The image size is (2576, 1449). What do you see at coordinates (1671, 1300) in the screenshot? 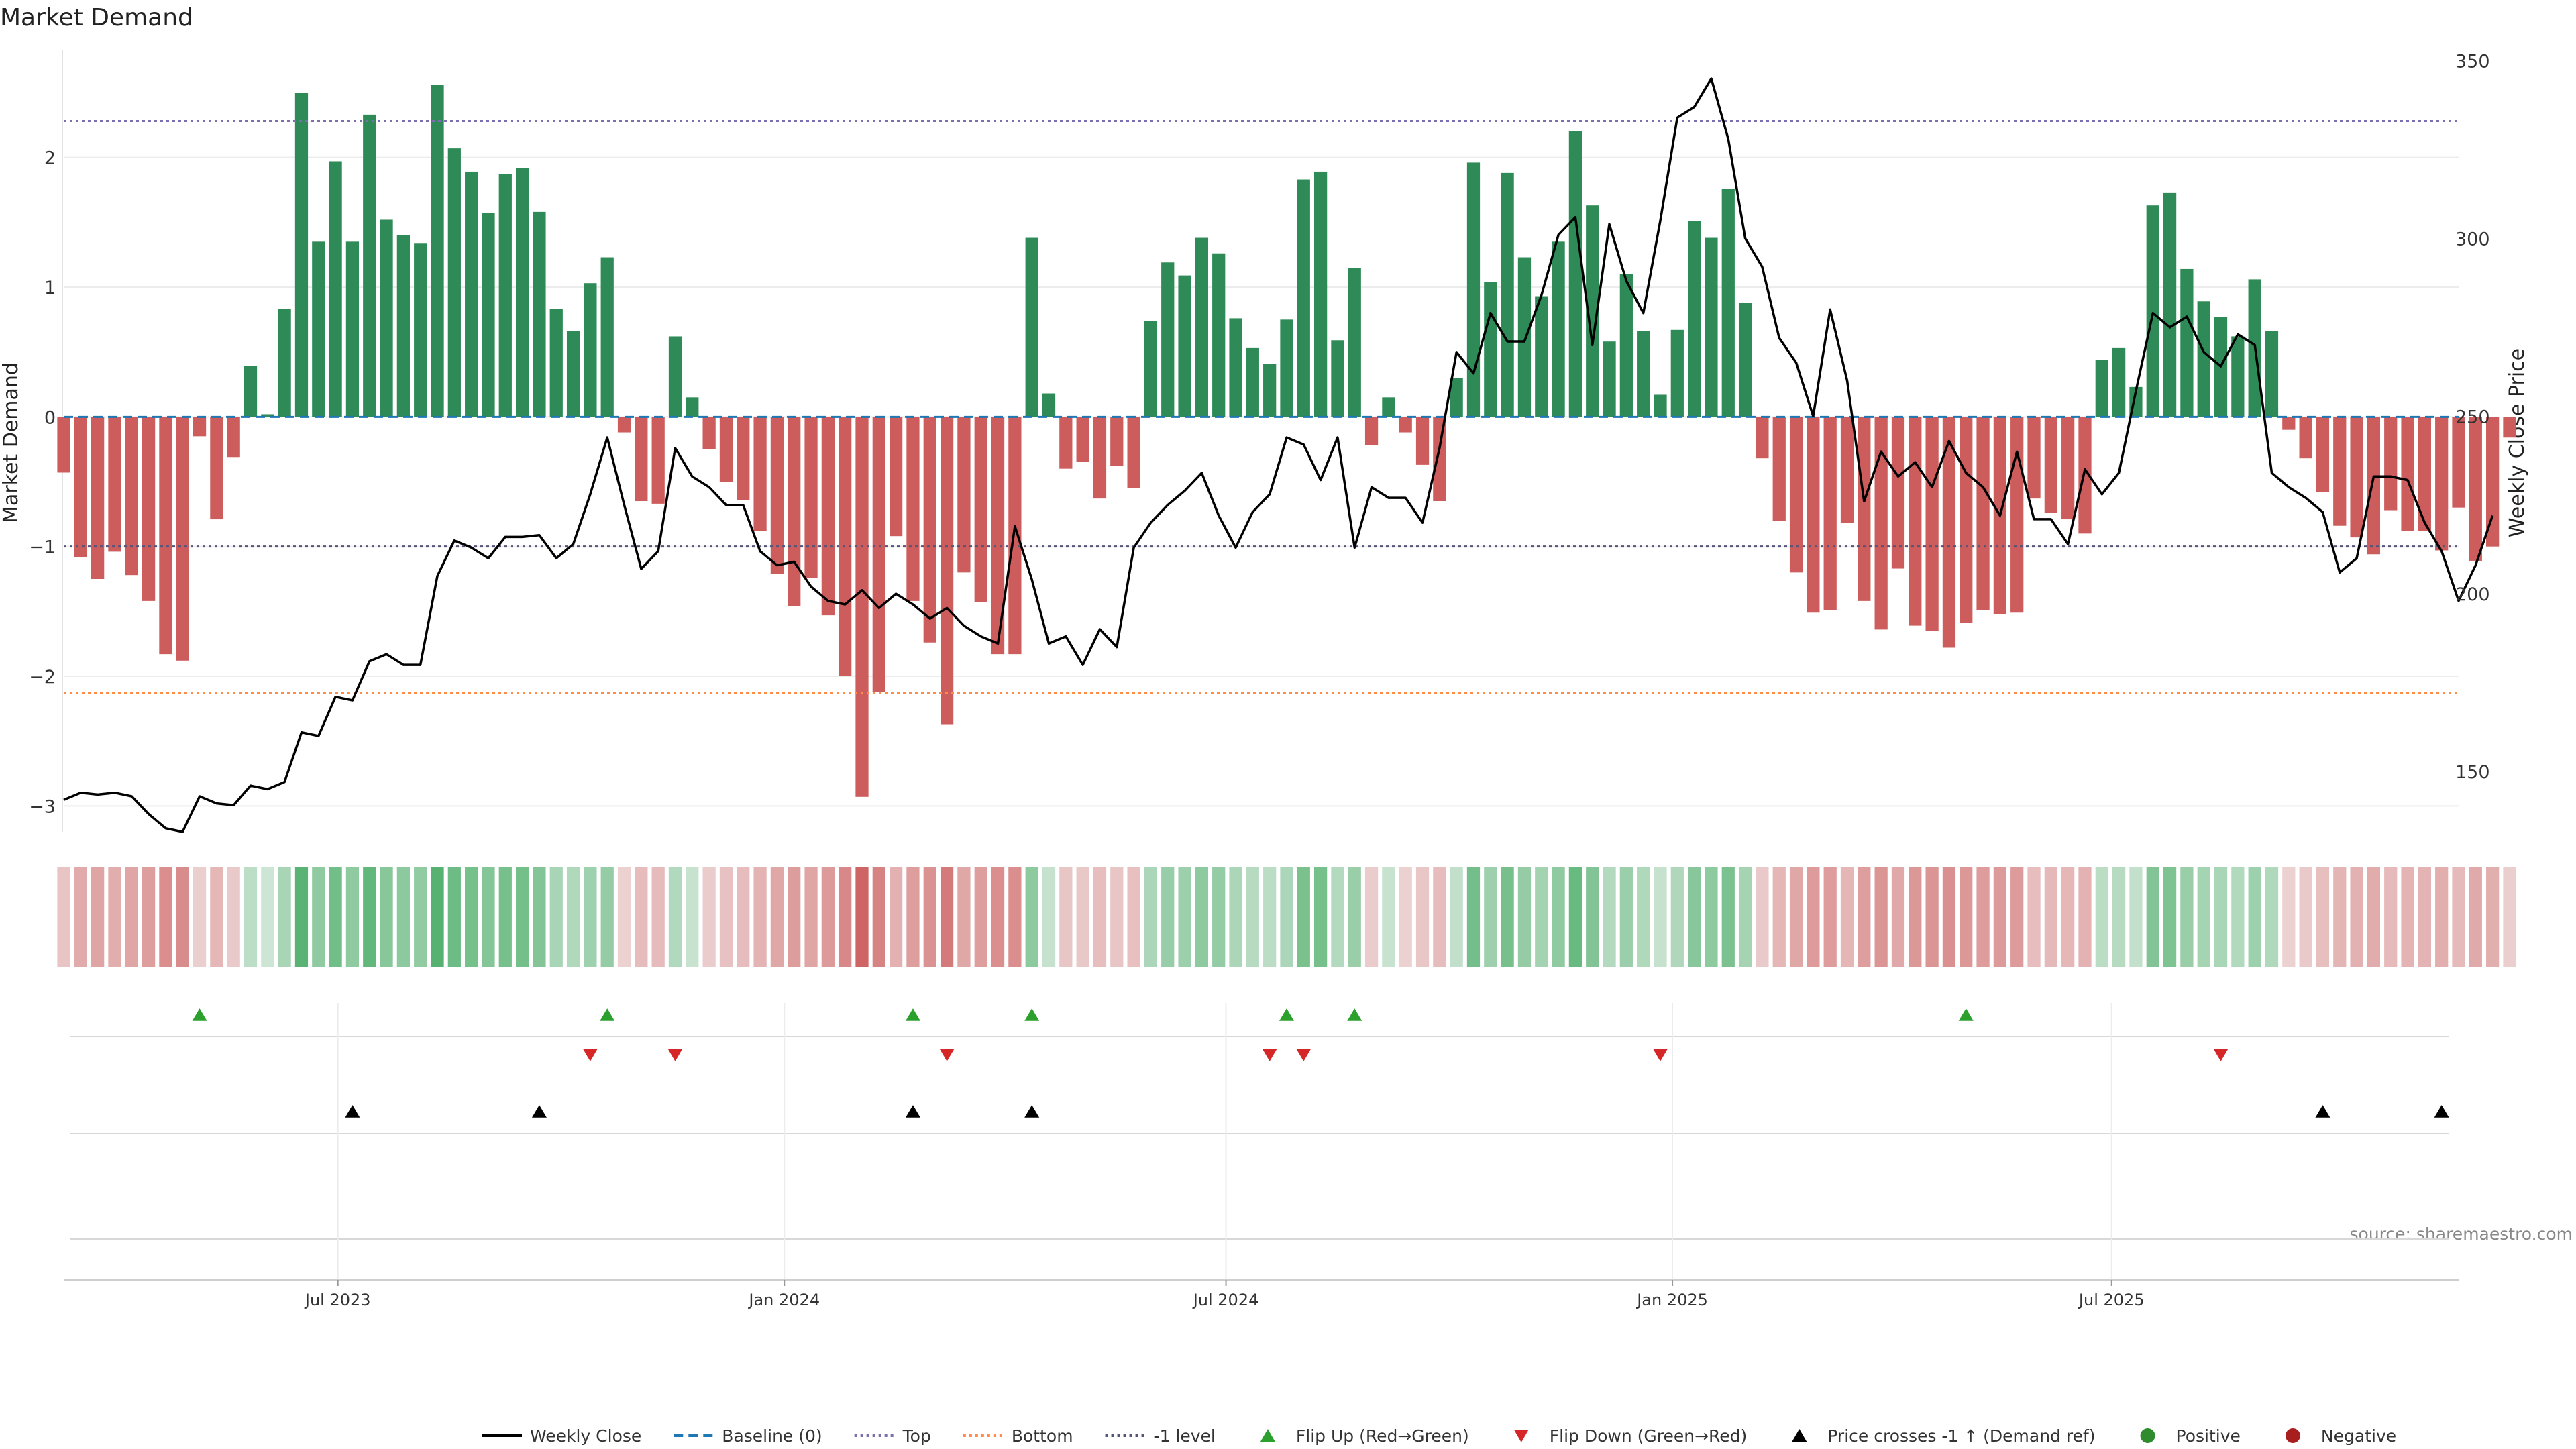
I see `x-tick-label: Jan 2025` at bounding box center [1671, 1300].